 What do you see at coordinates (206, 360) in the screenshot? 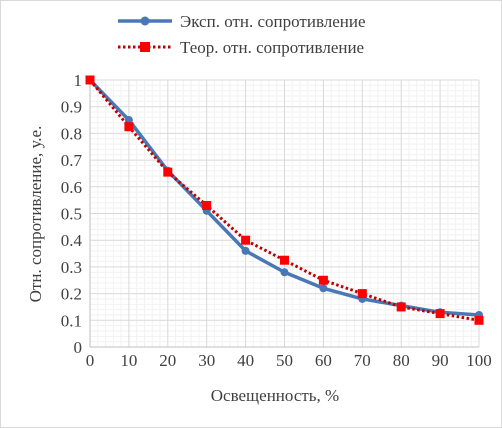
I see `x-tick-label: 30` at bounding box center [206, 360].